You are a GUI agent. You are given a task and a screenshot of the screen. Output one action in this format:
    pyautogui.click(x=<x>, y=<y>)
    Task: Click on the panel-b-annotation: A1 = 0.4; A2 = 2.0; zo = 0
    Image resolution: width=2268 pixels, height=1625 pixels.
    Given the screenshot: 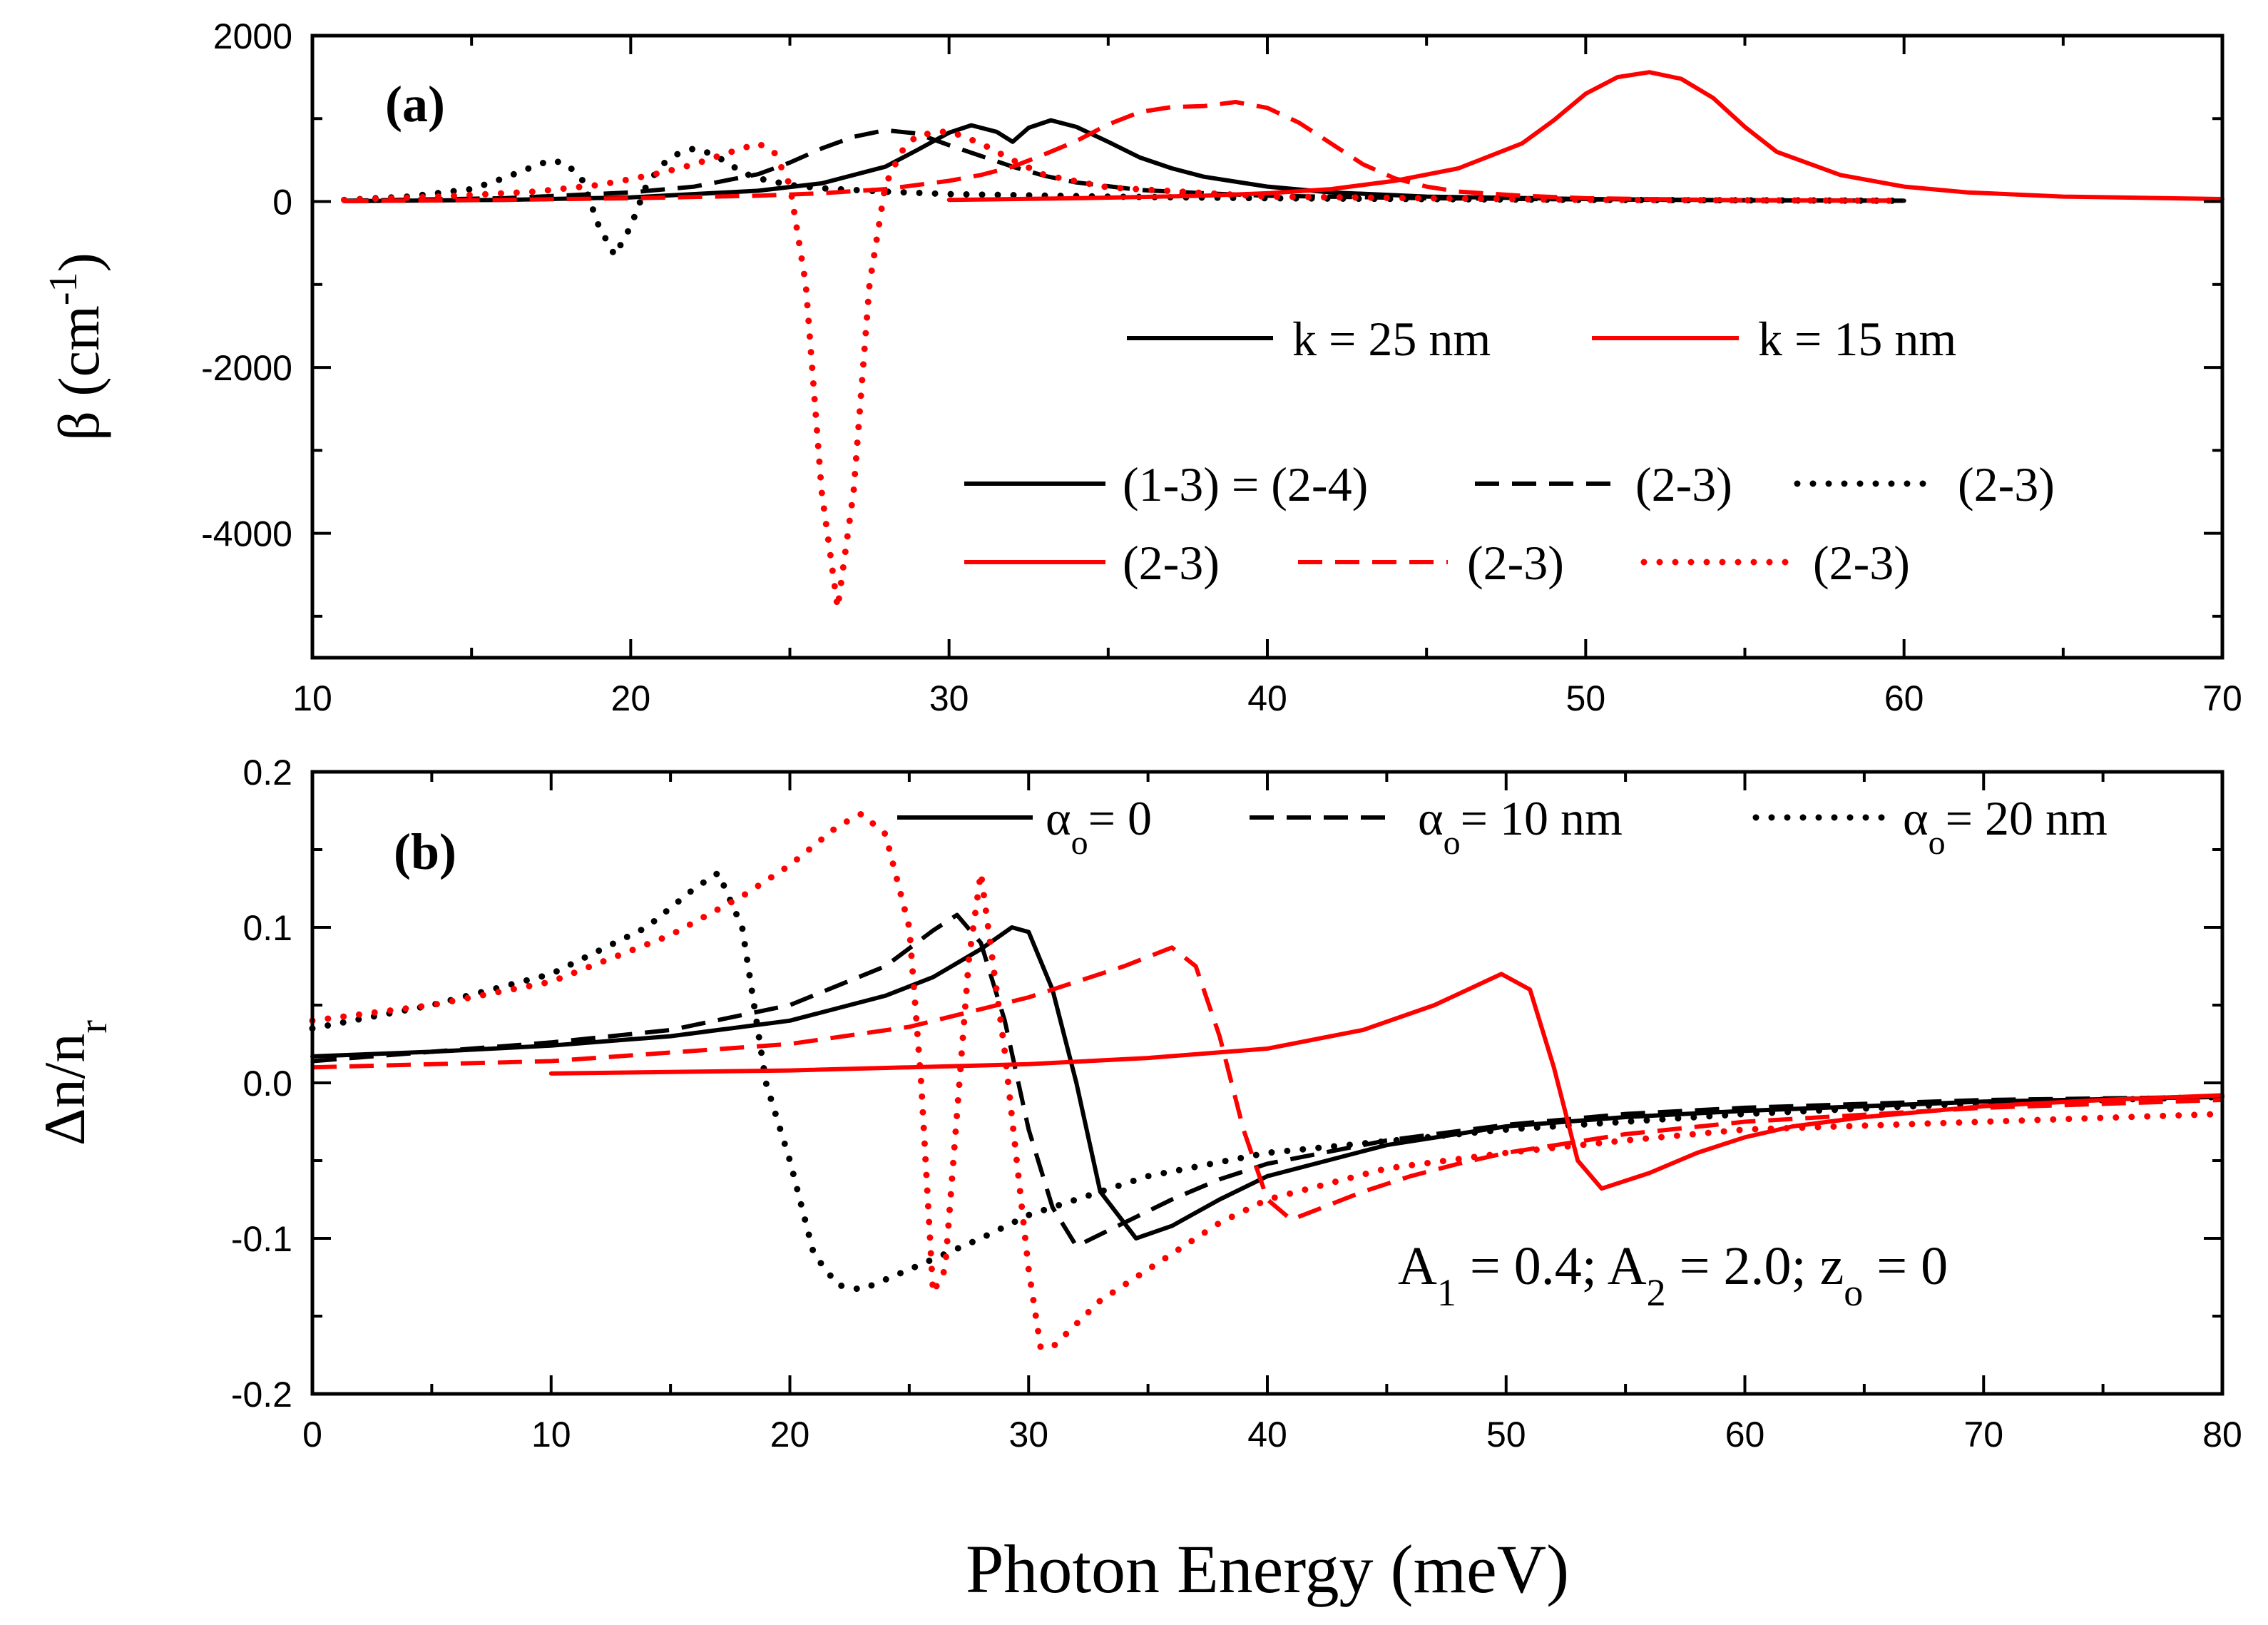 What is the action you would take?
    pyautogui.click(x=1673, y=1275)
    